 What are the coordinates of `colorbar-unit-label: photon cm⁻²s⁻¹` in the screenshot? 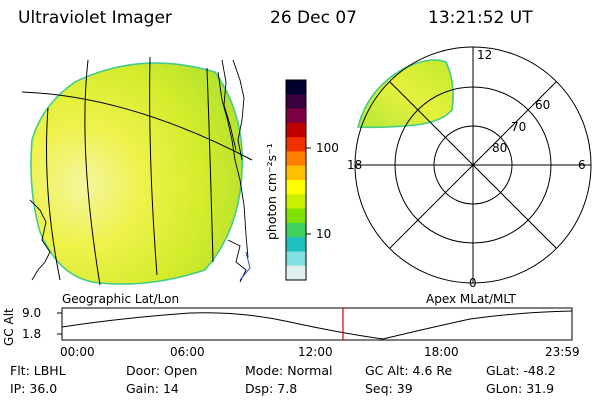 It's located at (271, 191).